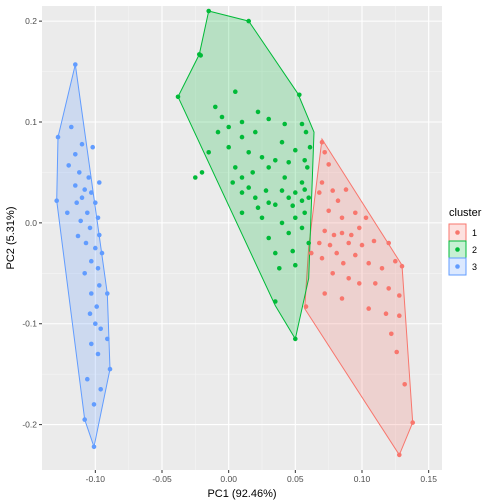  What do you see at coordinates (228, 479) in the screenshot?
I see `x-tick-label: 0.00` at bounding box center [228, 479].